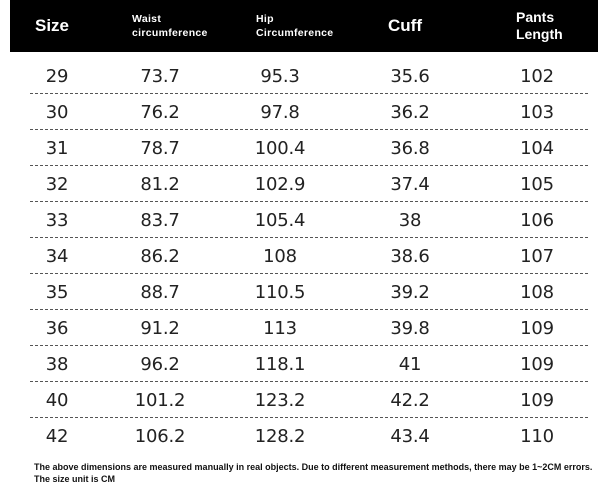 The image size is (608, 488). What do you see at coordinates (410, 256) in the screenshot?
I see `table-cell: 38.6` at bounding box center [410, 256].